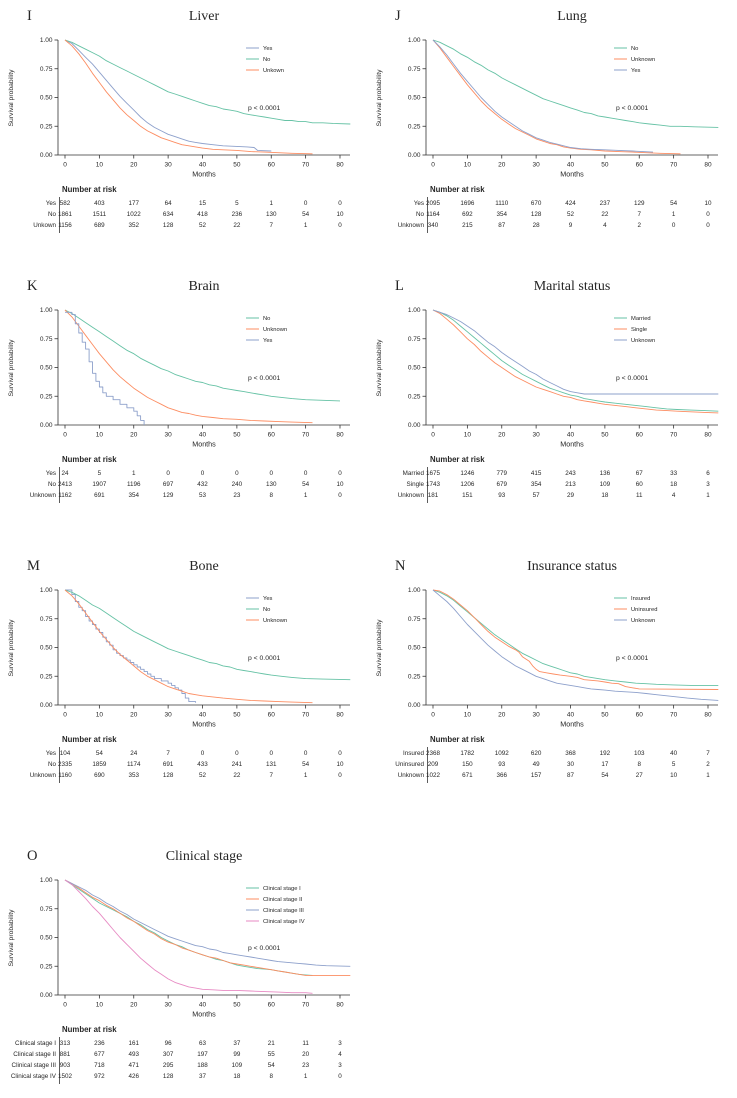  What do you see at coordinates (537, 165) in the screenshot?
I see `x-tick-label: 30` at bounding box center [537, 165].